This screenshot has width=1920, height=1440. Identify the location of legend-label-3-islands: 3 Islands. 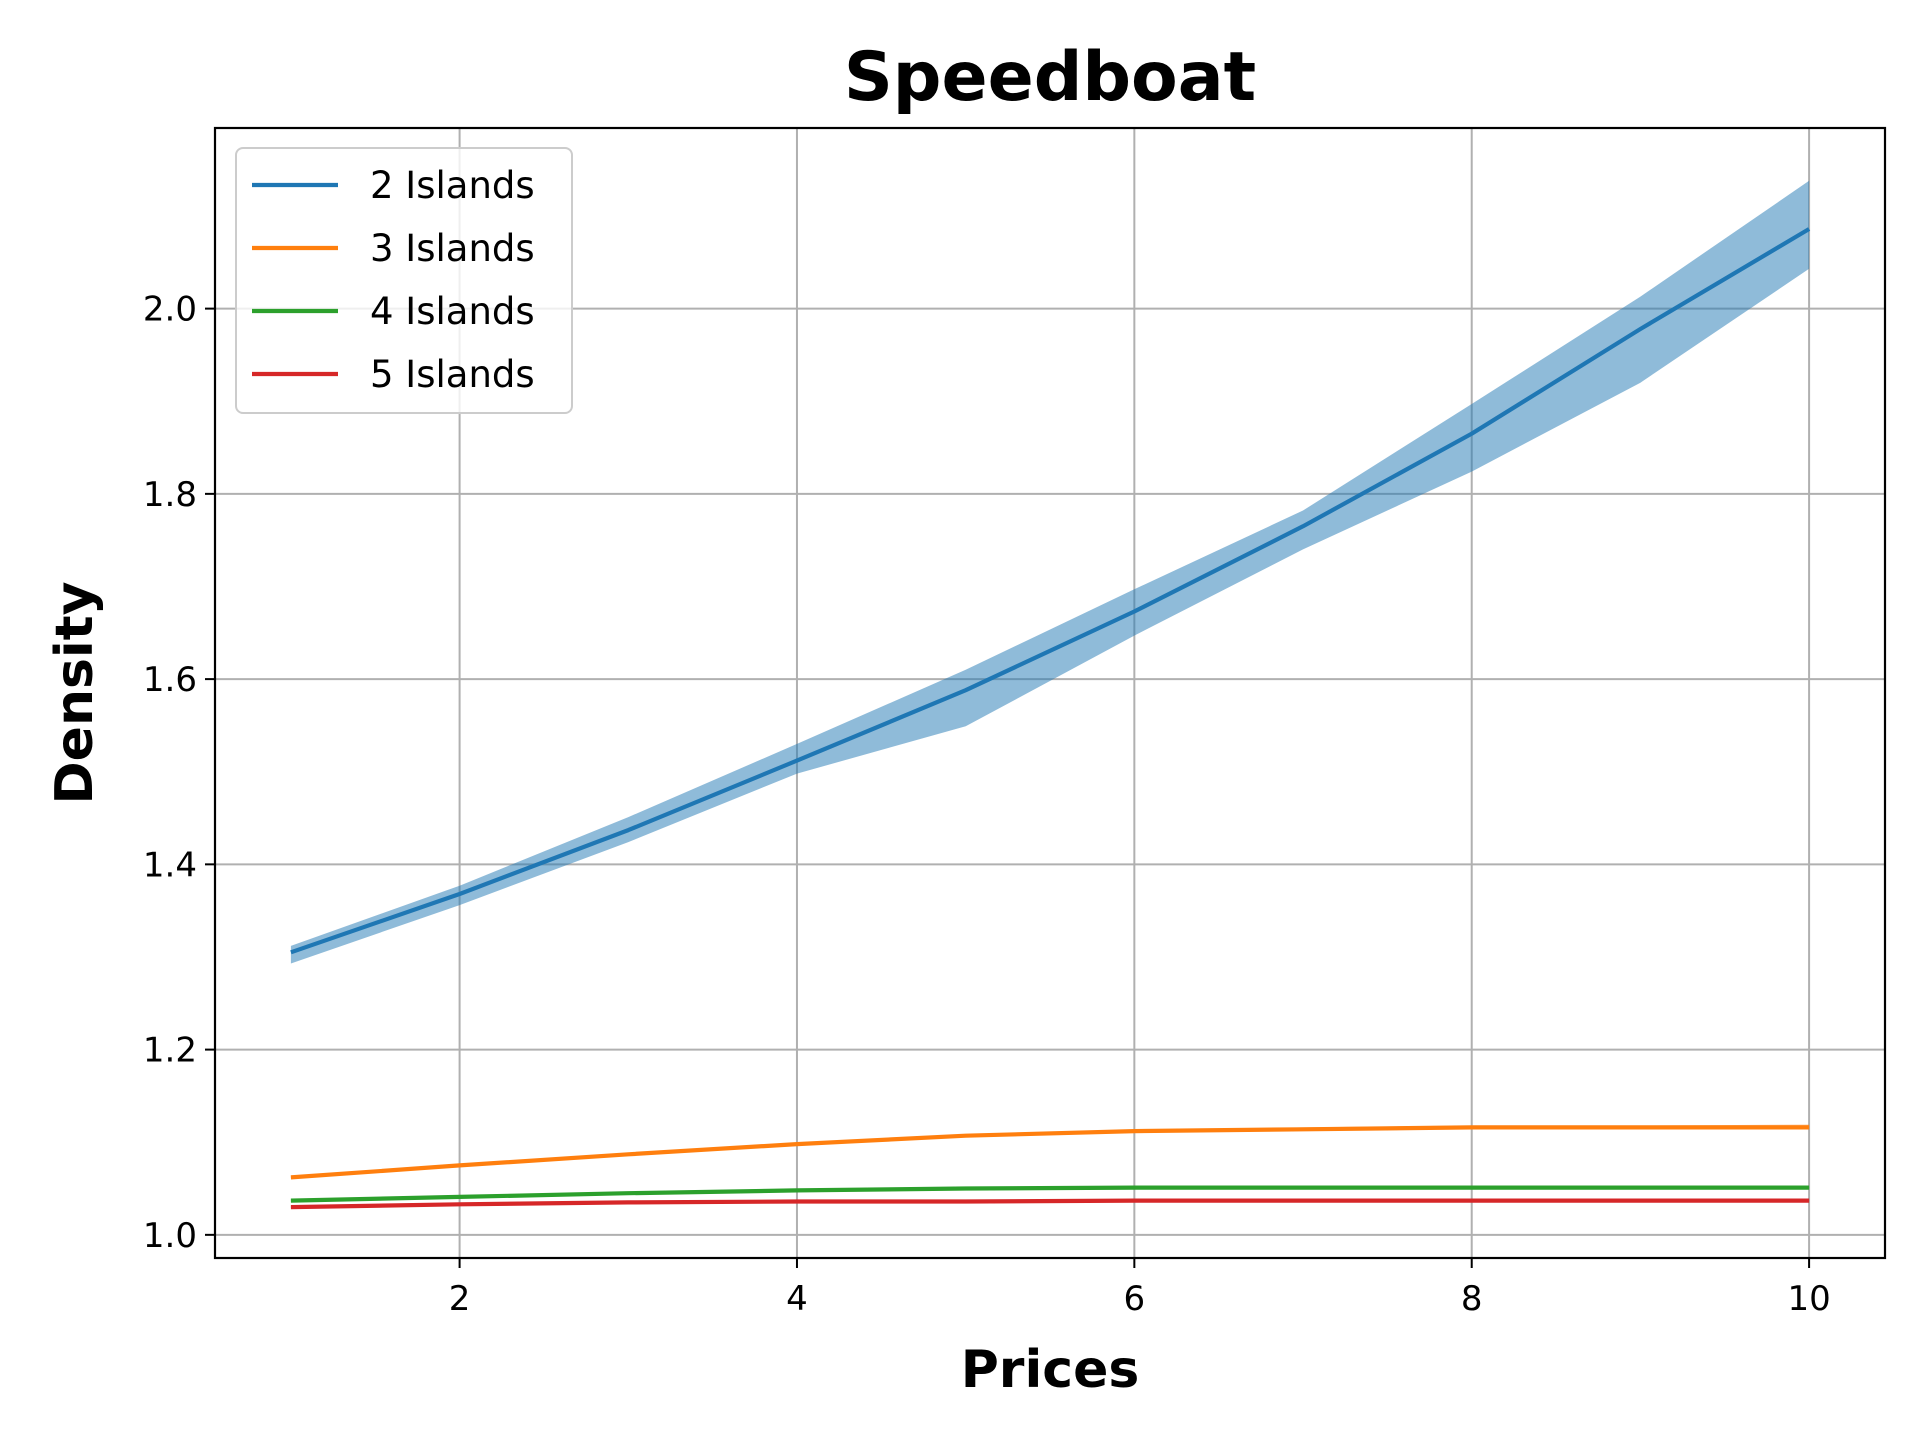
(452, 248).